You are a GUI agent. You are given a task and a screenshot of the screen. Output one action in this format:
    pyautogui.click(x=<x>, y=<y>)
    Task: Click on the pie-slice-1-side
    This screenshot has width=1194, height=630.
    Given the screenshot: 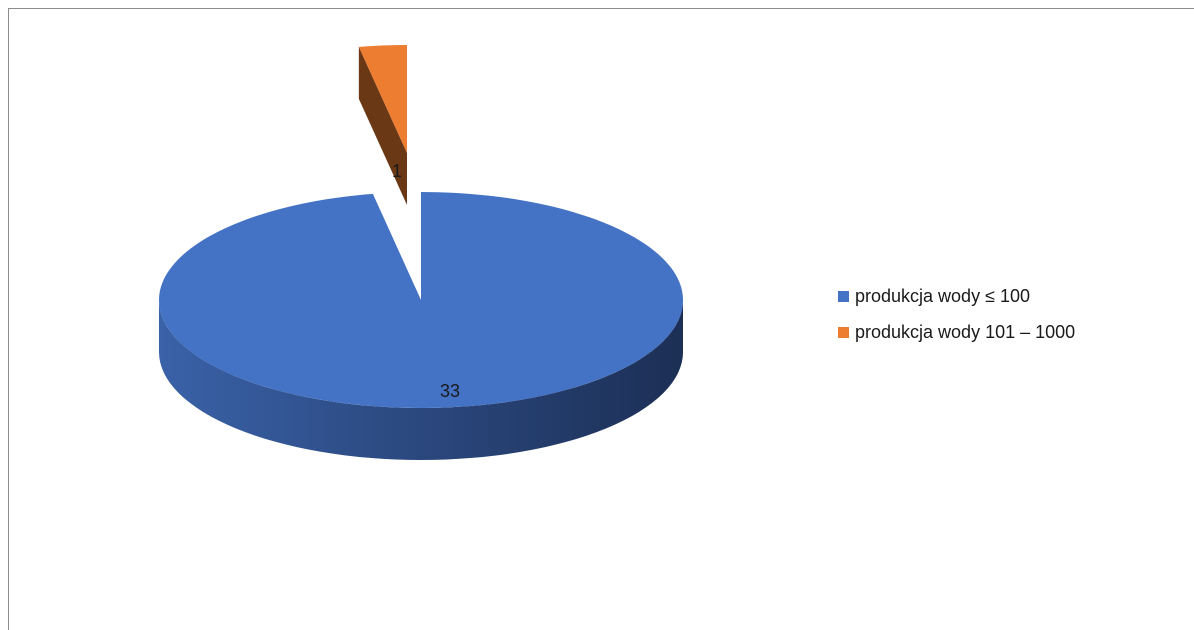 What is the action you would take?
    pyautogui.click(x=382, y=126)
    